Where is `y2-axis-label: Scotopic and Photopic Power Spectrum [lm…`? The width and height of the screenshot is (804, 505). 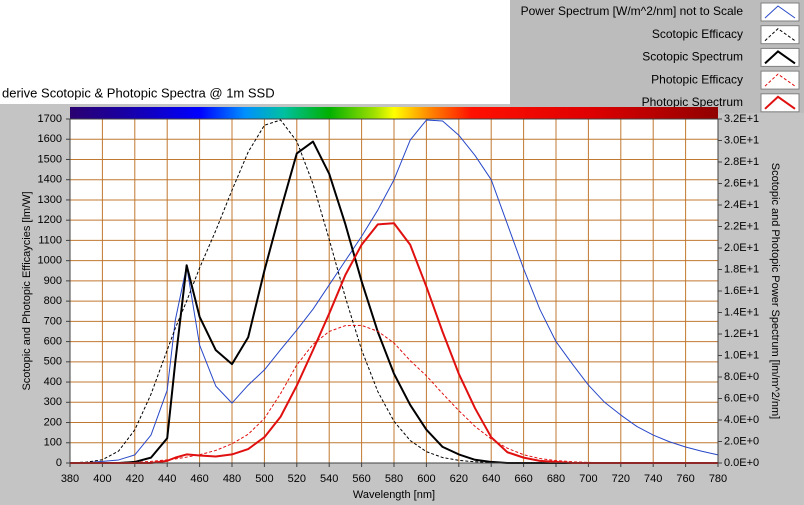 y2-axis-label: Scotopic and Photopic Power Spectrum [lm… is located at coordinates (775, 291).